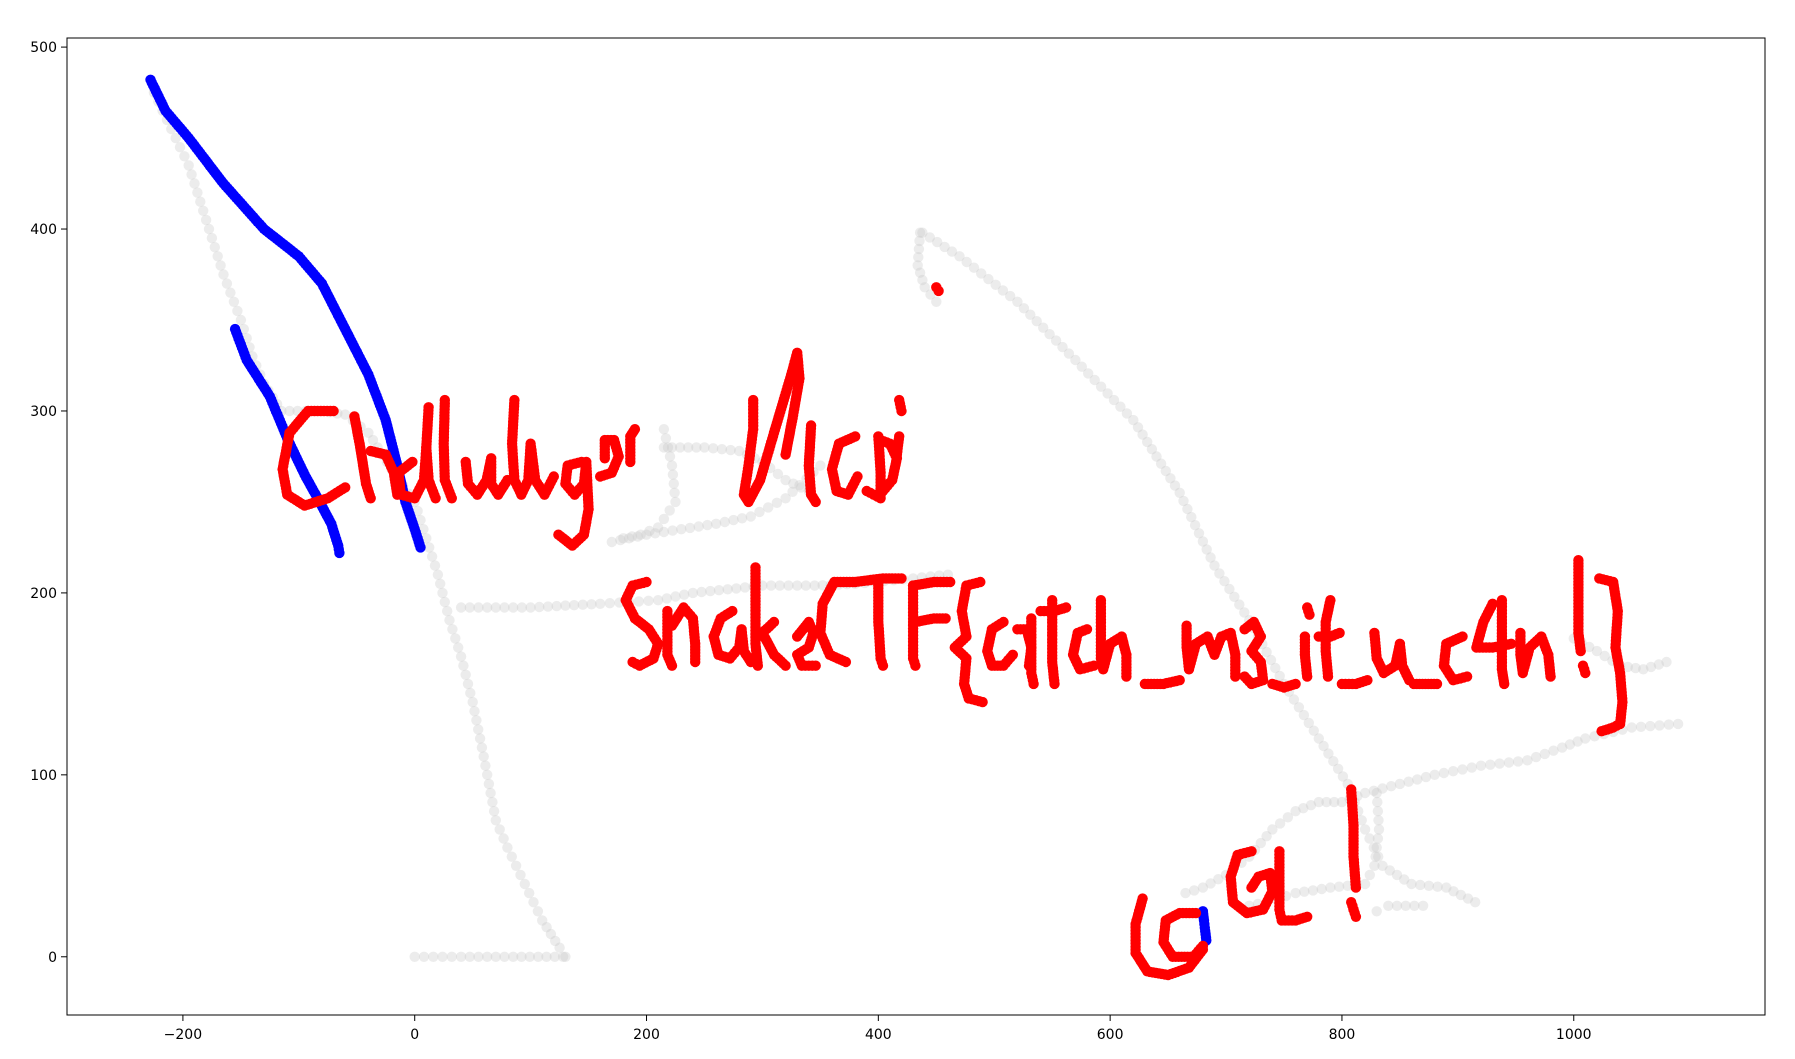 The width and height of the screenshot is (1795, 1059). What do you see at coordinates (48, 503) in the screenshot?
I see `y-axis: 0 100 200 300 400 500` at bounding box center [48, 503].